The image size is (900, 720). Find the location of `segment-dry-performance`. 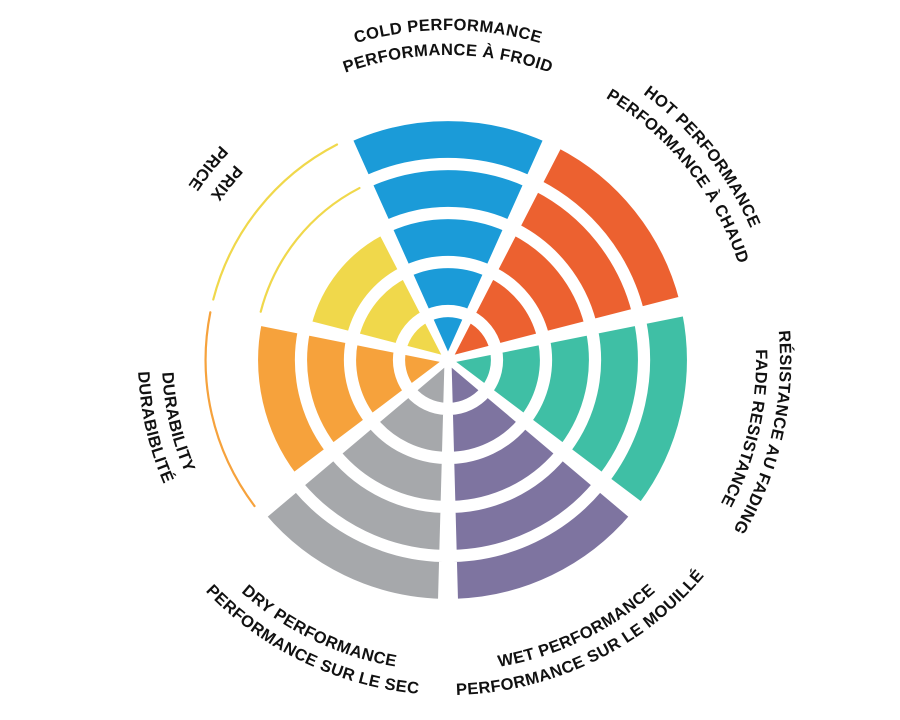

segment-dry-performance is located at coordinates (355, 481).